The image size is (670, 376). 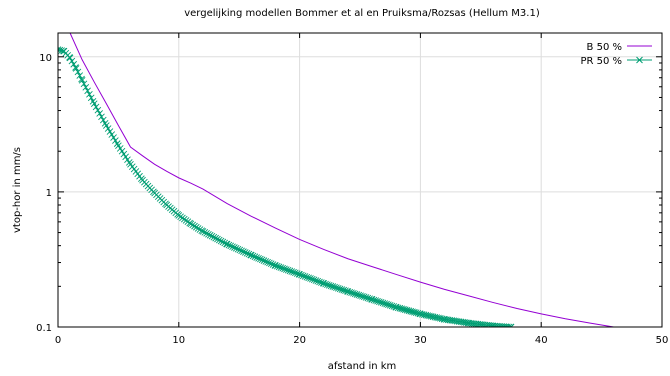 I want to click on y-axis-label: vtop-hor in mm/s, so click(x=17, y=190).